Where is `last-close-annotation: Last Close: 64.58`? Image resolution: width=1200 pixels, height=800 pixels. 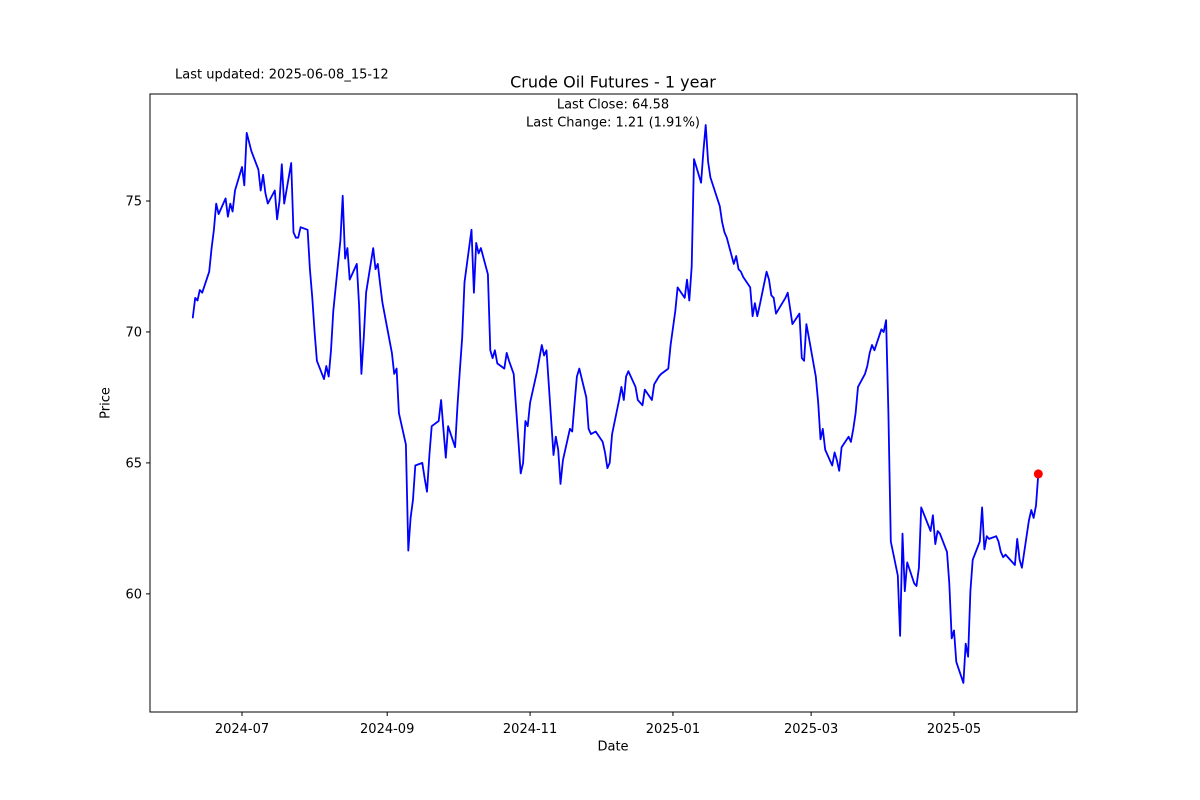
last-close-annotation: Last Close: 64.58 is located at coordinates (613, 105).